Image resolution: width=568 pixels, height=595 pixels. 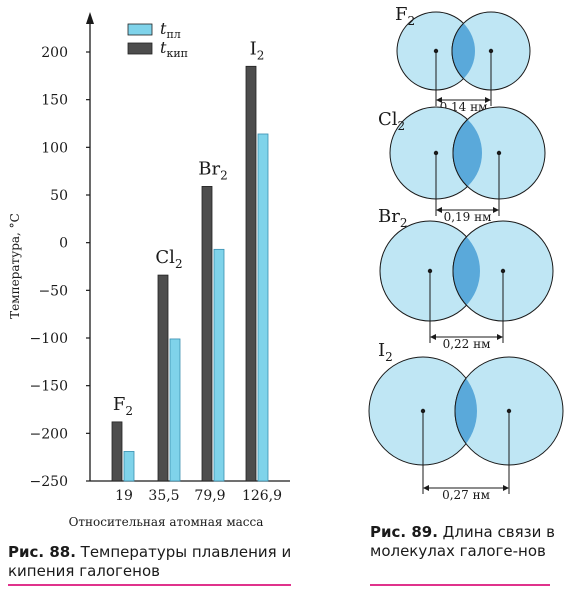 What do you see at coordinates (170, 30) in the screenshot?
I see `legend-label: tпл` at bounding box center [170, 30].